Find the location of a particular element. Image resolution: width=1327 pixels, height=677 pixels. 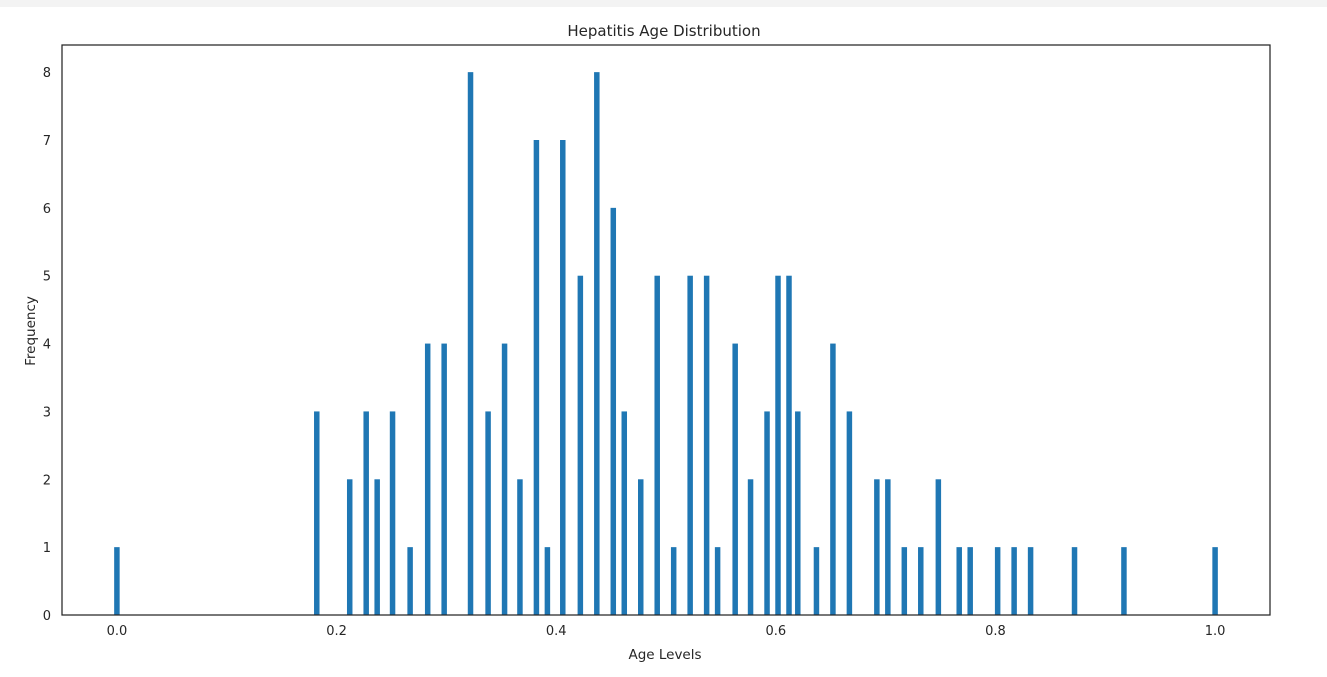

y-axis-label: Frequency is located at coordinates (31, 331).